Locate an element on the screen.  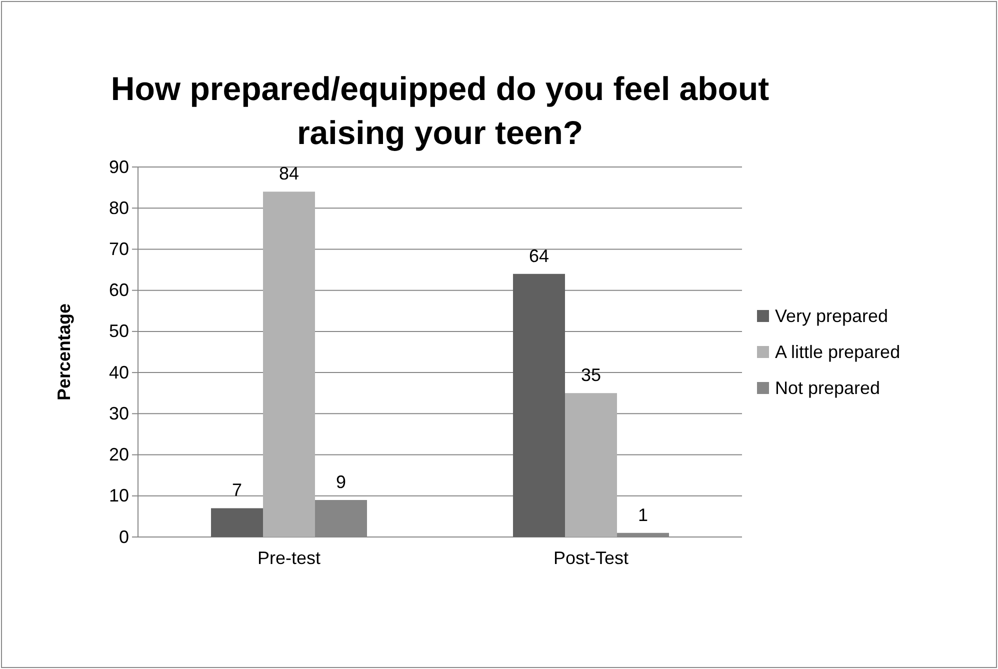
y-tick-label: 50 is located at coordinates (118, 331).